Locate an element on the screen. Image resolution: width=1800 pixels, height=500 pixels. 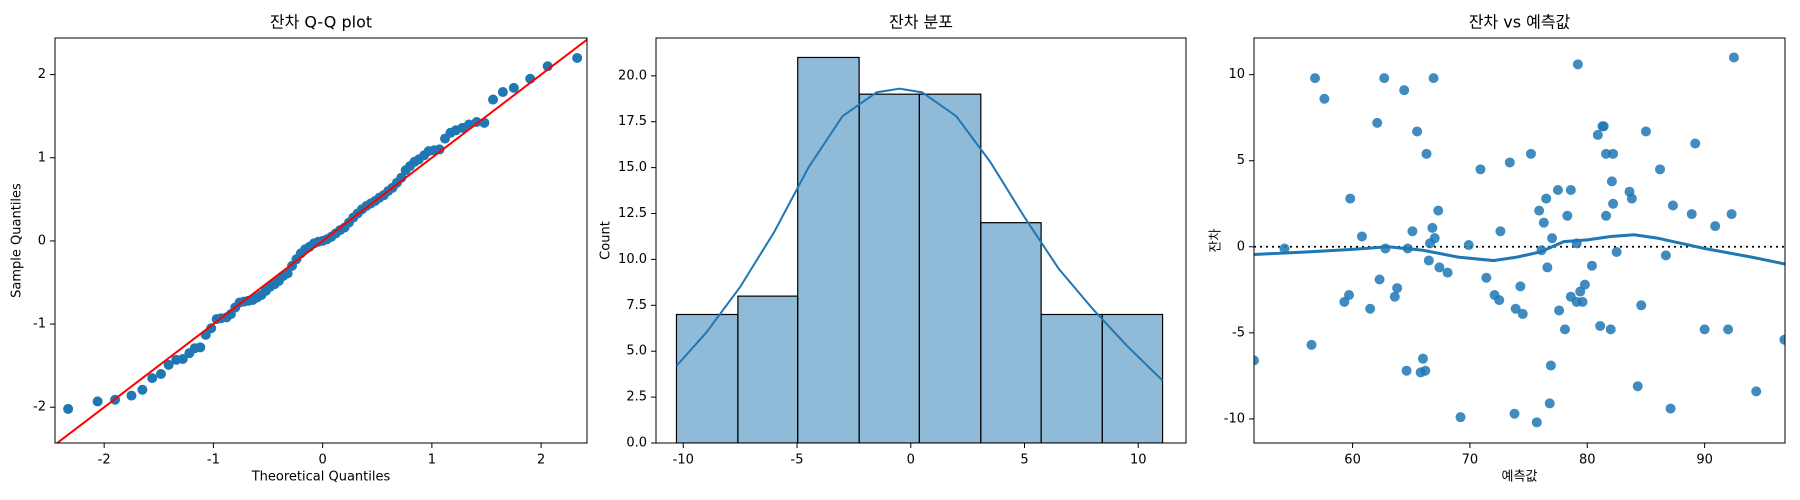
y-tick-label: 0.0 is located at coordinates (636, 443).